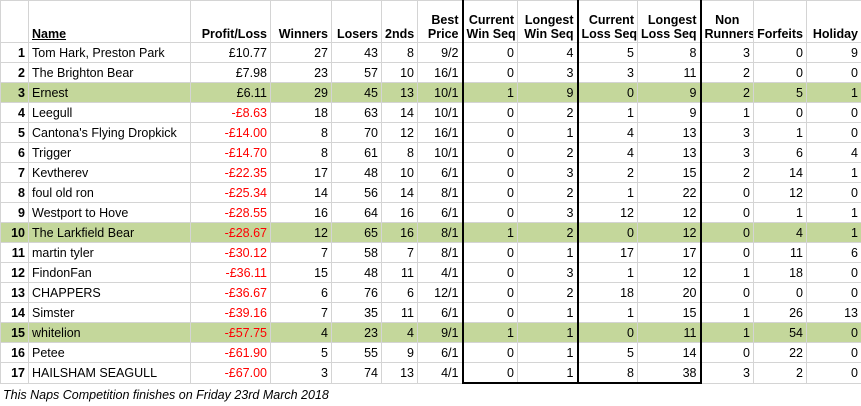 The width and height of the screenshot is (861, 406). Describe the element at coordinates (669, 232) in the screenshot. I see `cell-longest-loss-seq: 12` at that location.